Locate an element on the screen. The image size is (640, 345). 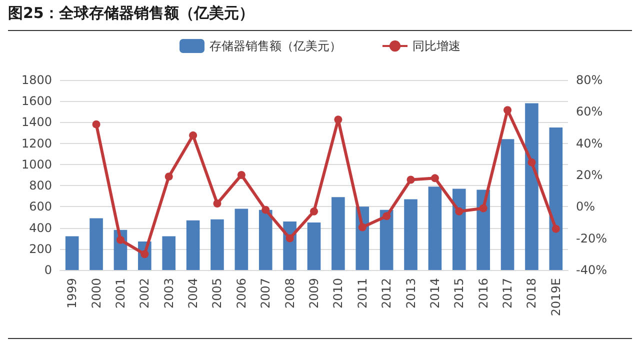
y2-tick-label: -20% is located at coordinates (592, 238).